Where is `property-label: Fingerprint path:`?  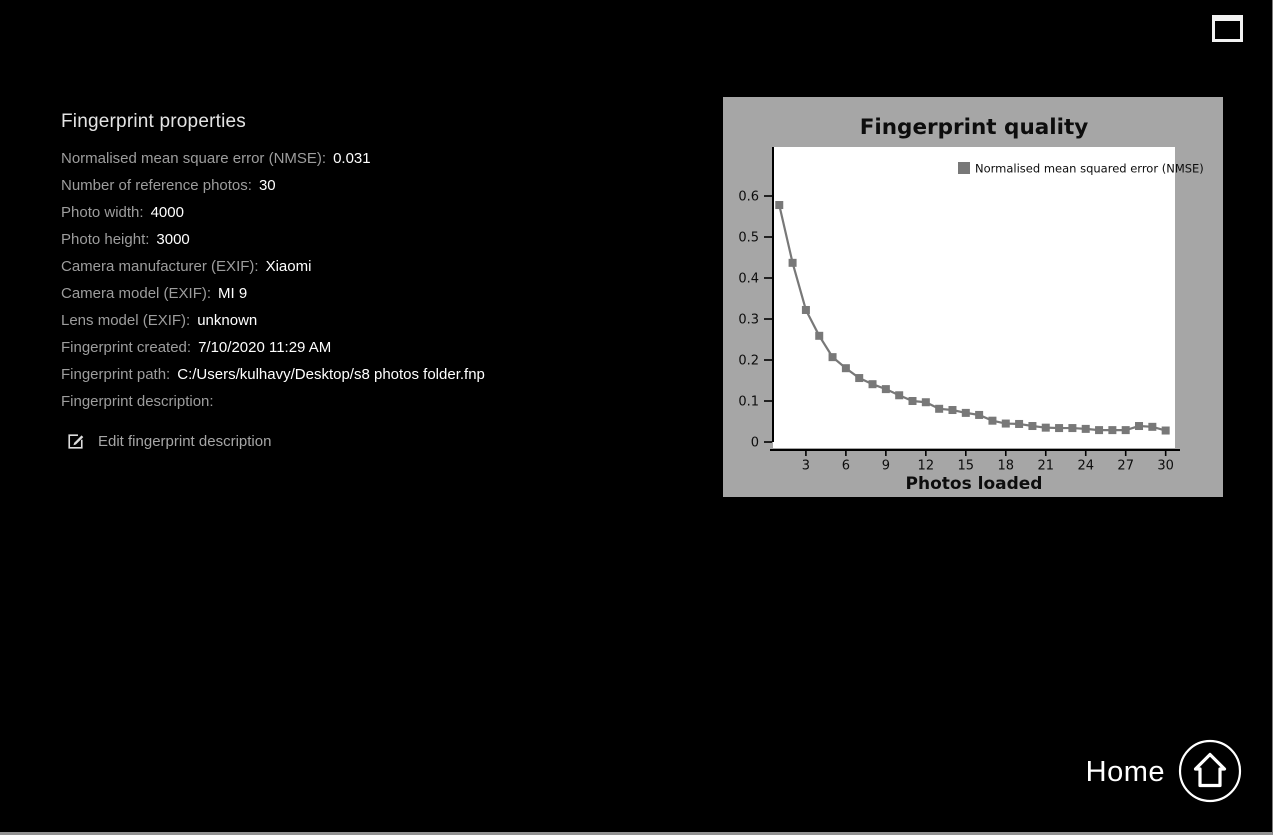
property-label: Fingerprint path: is located at coordinates (116, 374).